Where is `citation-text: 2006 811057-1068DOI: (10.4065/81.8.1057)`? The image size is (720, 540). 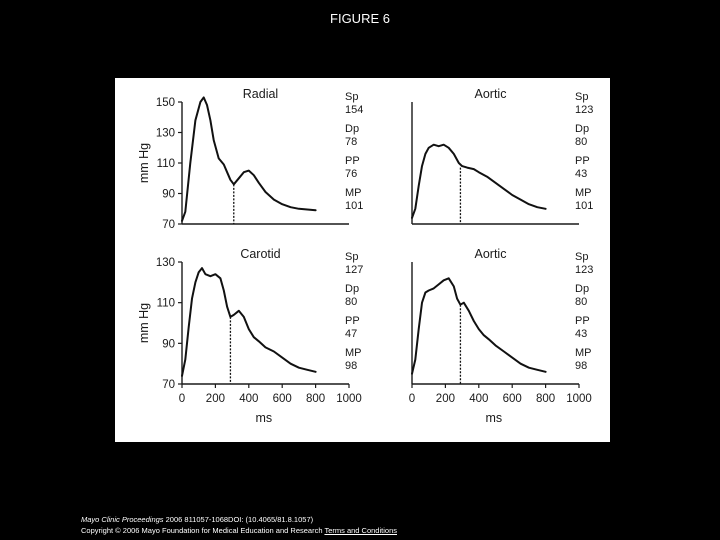
citation-text: 2006 811057-1068DOI: (10.4065/81.8.1057) is located at coordinates (238, 519).